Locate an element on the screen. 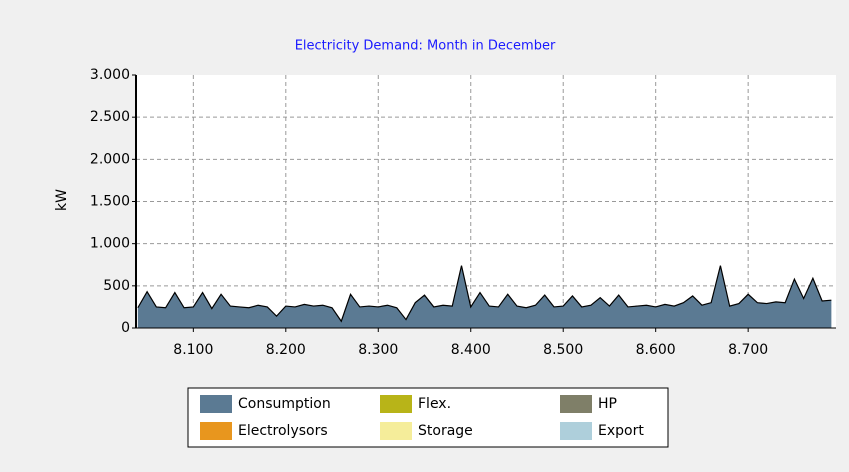 Image resolution: width=849 pixels, height=472 pixels. y-tick-label: 2.500 is located at coordinates (110, 117).